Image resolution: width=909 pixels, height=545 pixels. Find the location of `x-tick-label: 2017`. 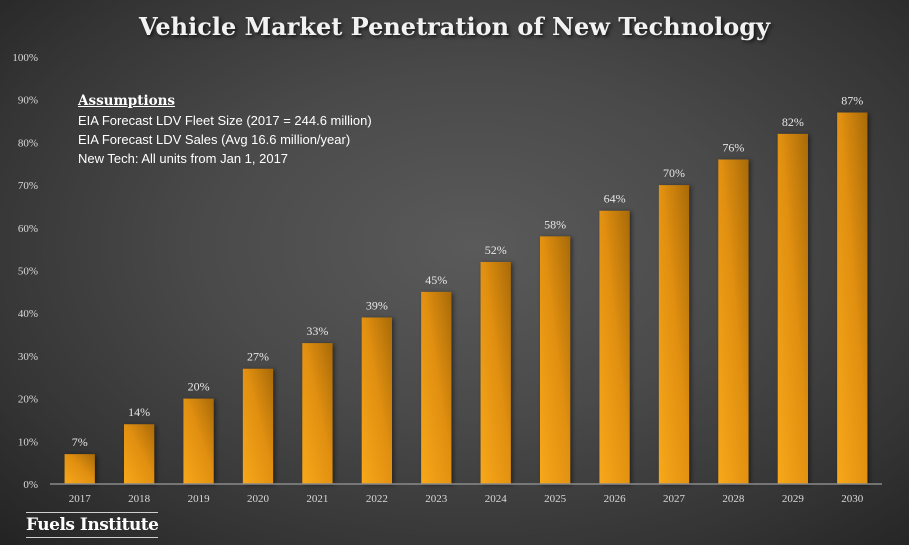

x-tick-label: 2017 is located at coordinates (80, 499).